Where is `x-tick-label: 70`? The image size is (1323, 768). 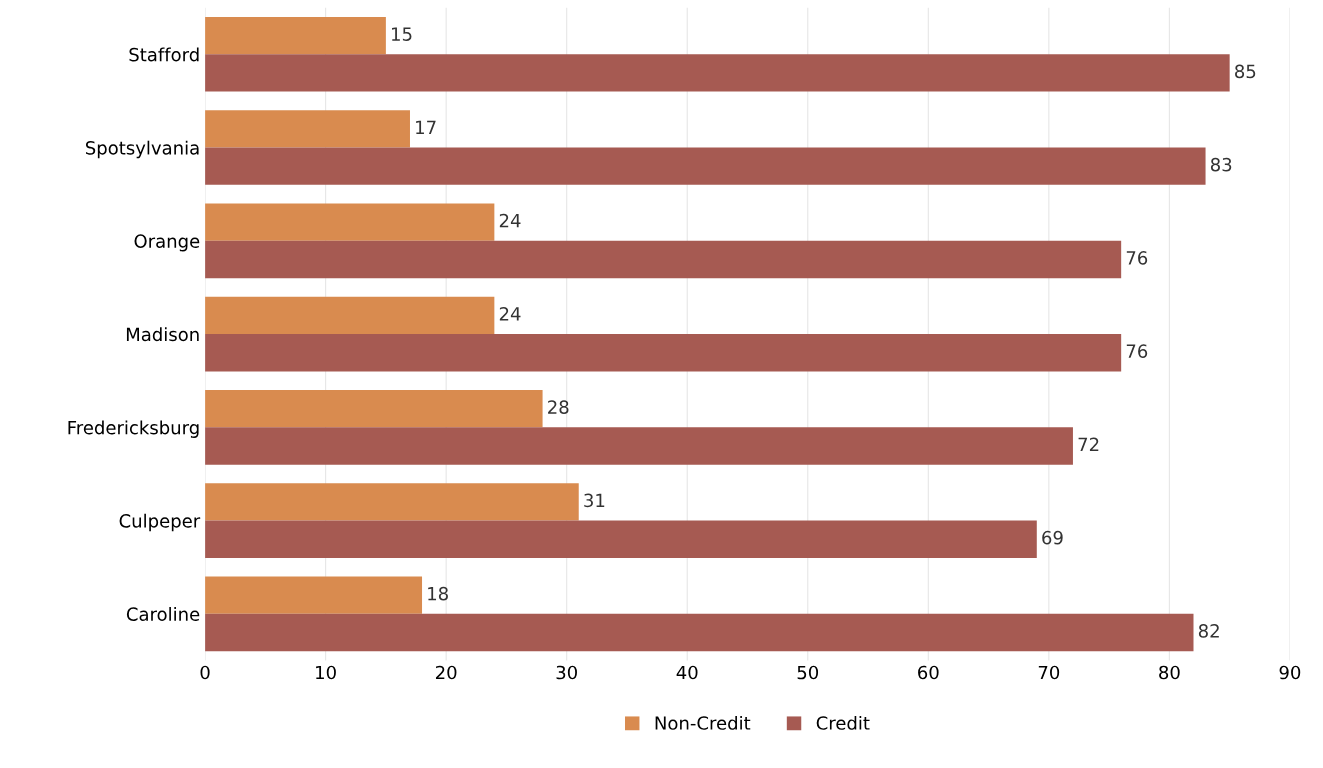
x-tick-label: 70 is located at coordinates (1049, 672).